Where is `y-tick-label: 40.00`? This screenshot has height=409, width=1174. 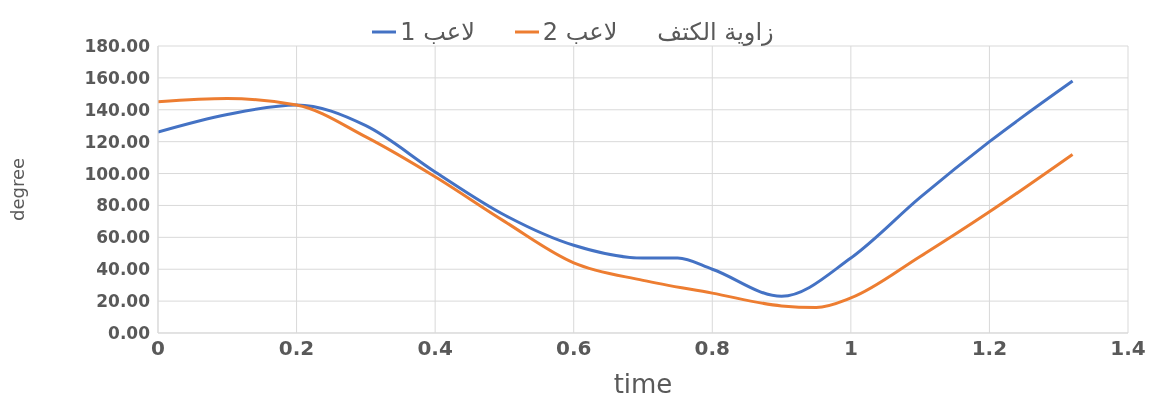 y-tick-label: 40.00 is located at coordinates (123, 269).